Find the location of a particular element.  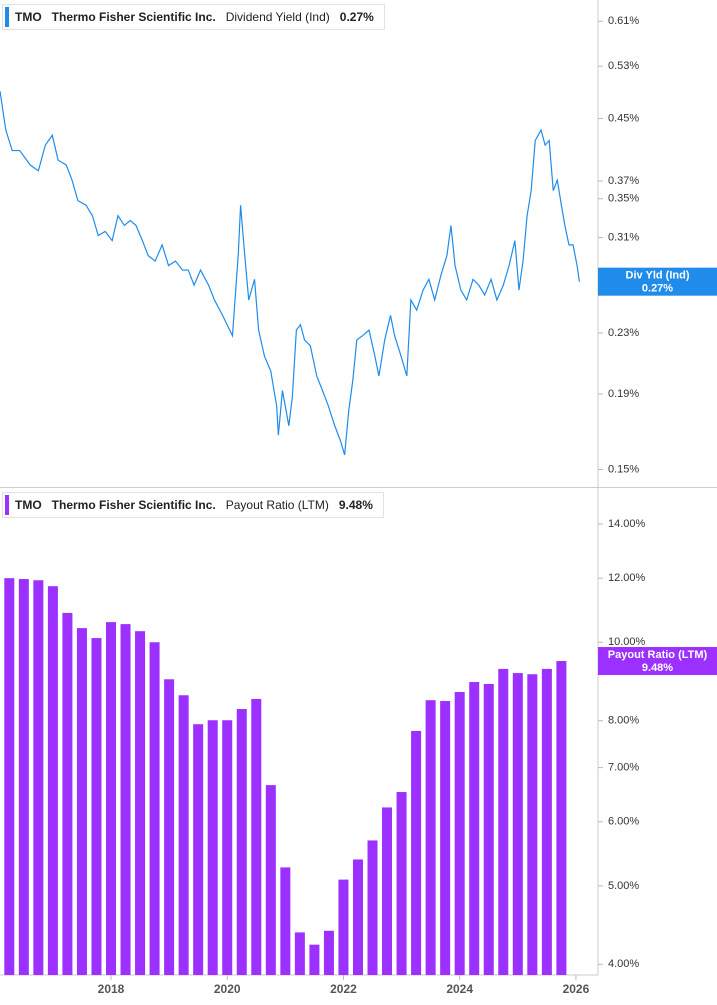

metric: Dividend Yield (Ind) is located at coordinates (277, 17).